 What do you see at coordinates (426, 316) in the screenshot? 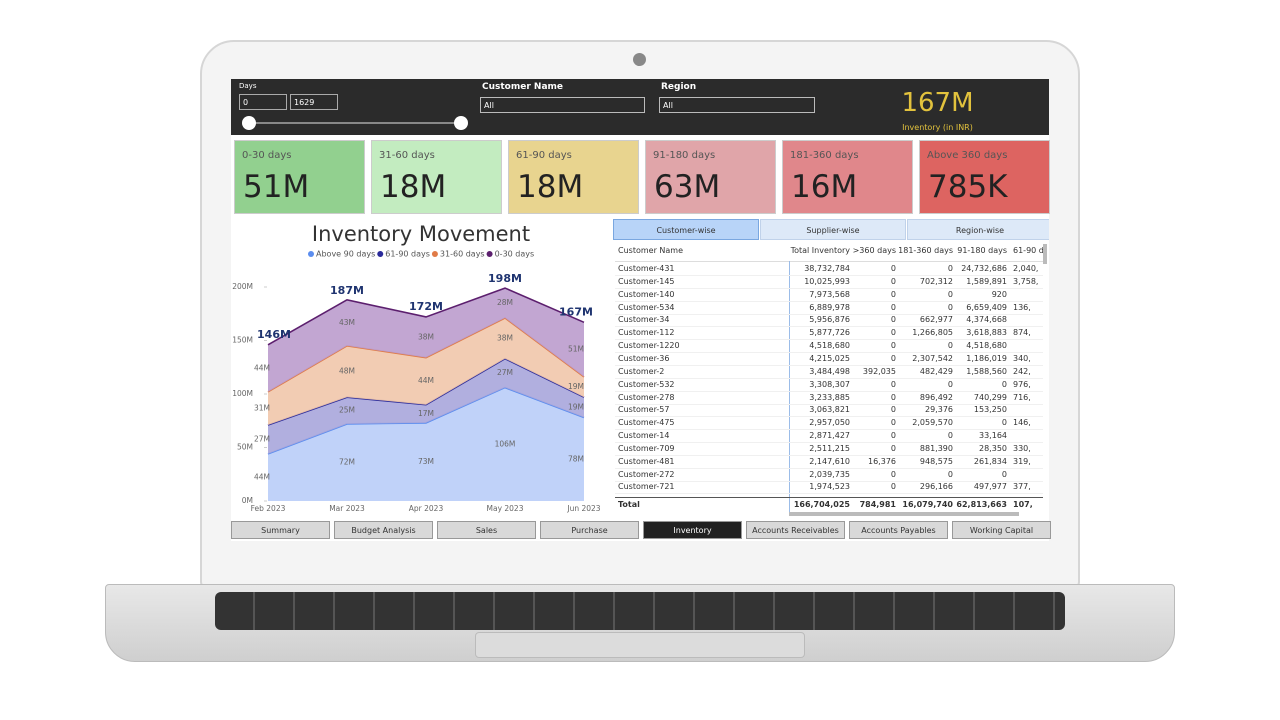
I see `area-line` at bounding box center [426, 316].